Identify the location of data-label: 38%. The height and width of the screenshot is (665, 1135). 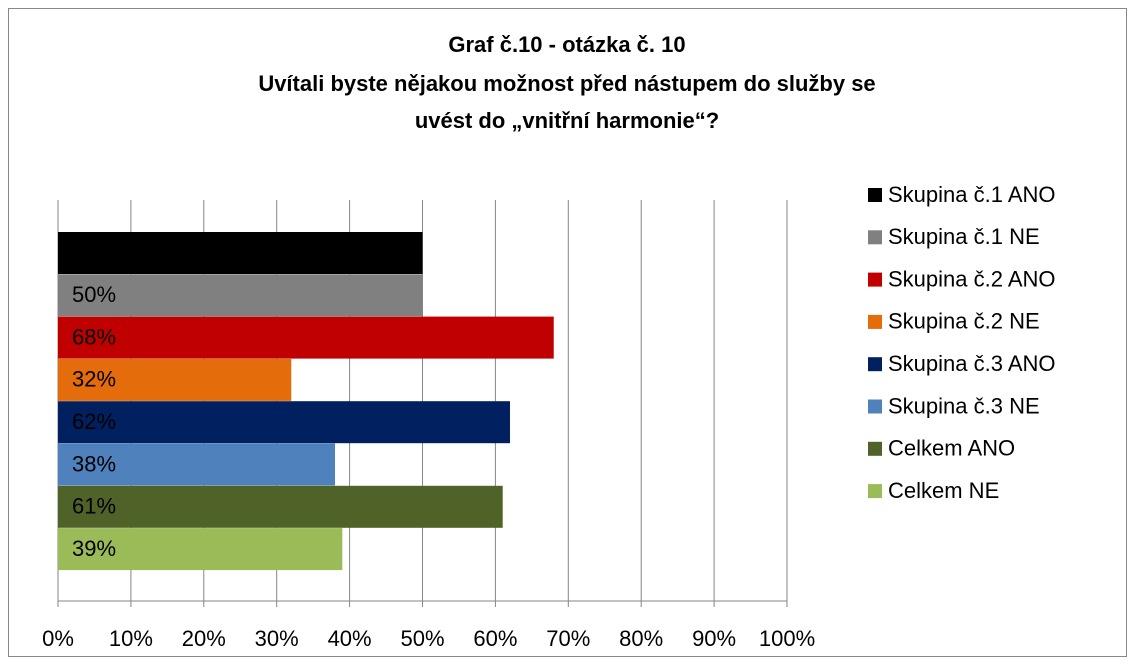
(94, 463).